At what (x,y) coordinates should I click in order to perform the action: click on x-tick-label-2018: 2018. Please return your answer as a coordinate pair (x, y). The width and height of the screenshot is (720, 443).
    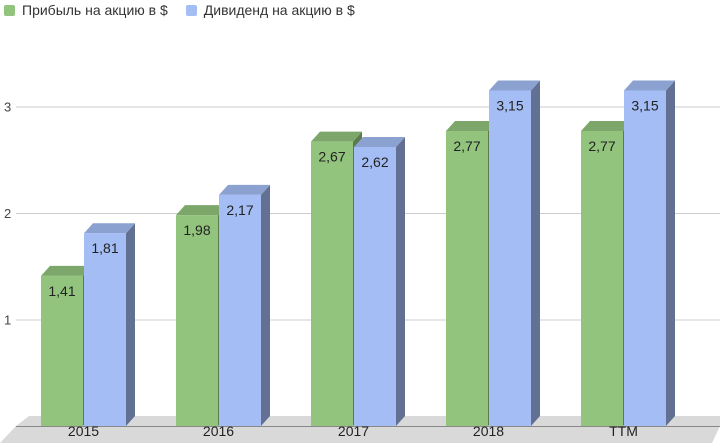
    Looking at the image, I should click on (488, 431).